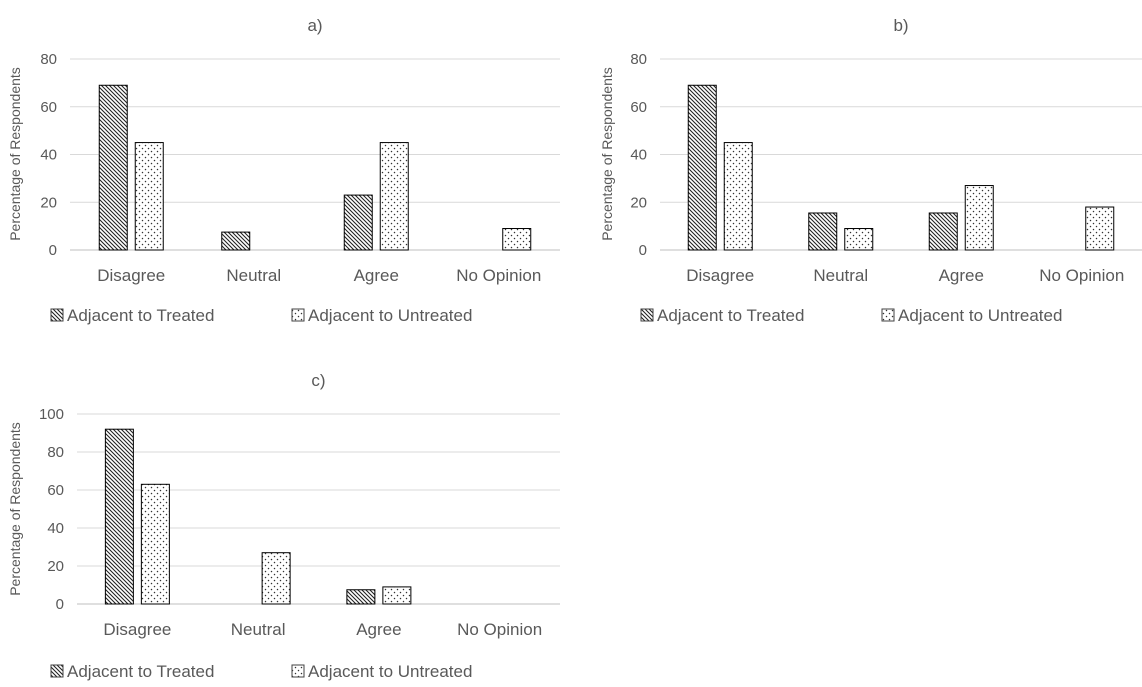 Image resolution: width=1142 pixels, height=687 pixels. I want to click on chart-title: b), so click(900, 25).